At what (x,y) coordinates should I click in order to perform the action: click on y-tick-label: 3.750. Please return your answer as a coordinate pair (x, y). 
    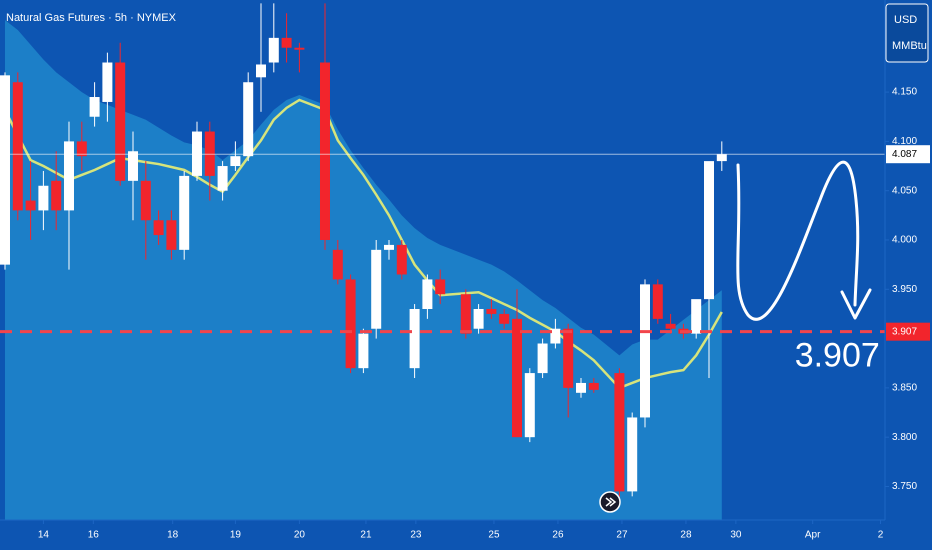
    Looking at the image, I should click on (904, 486).